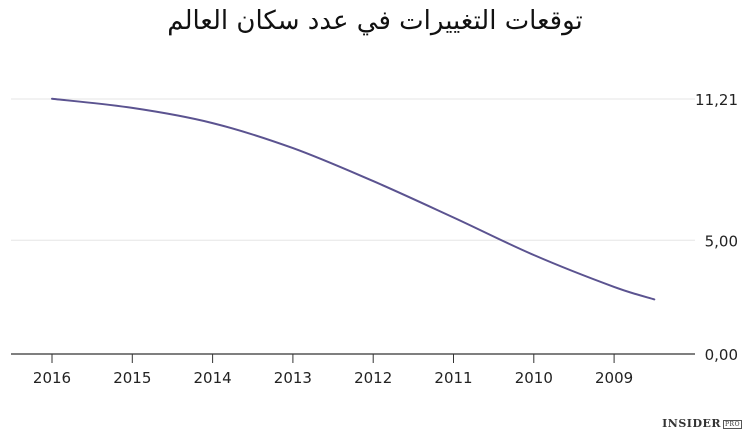 Image resolution: width=750 pixels, height=436 pixels. Describe the element at coordinates (614, 378) in the screenshot. I see `x-tick-label: 2009` at that location.